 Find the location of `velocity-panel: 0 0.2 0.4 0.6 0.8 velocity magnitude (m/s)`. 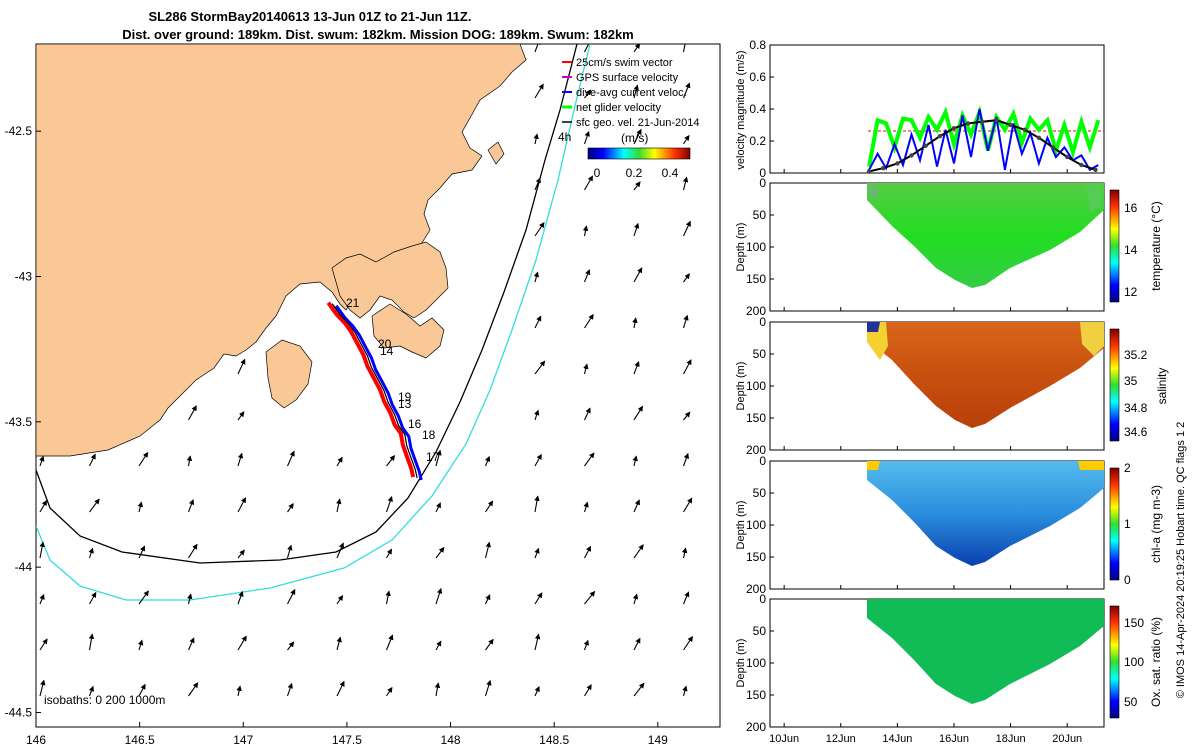

velocity-panel: 0 0.2 0.4 0.6 0.8 velocity magnitude (m/s) is located at coordinates (920, 109).